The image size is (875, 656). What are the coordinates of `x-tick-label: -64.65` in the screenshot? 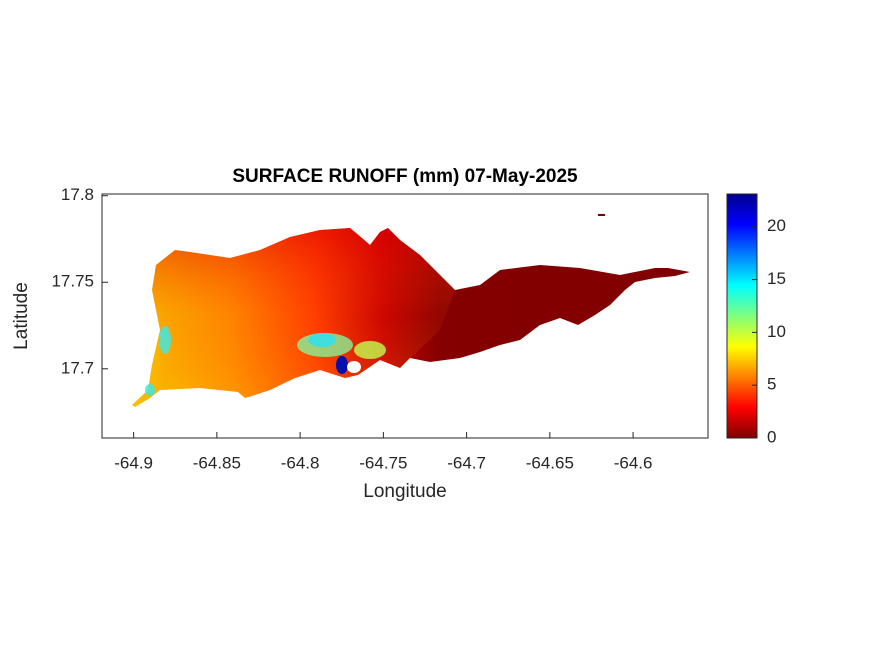 It's located at (550, 462).